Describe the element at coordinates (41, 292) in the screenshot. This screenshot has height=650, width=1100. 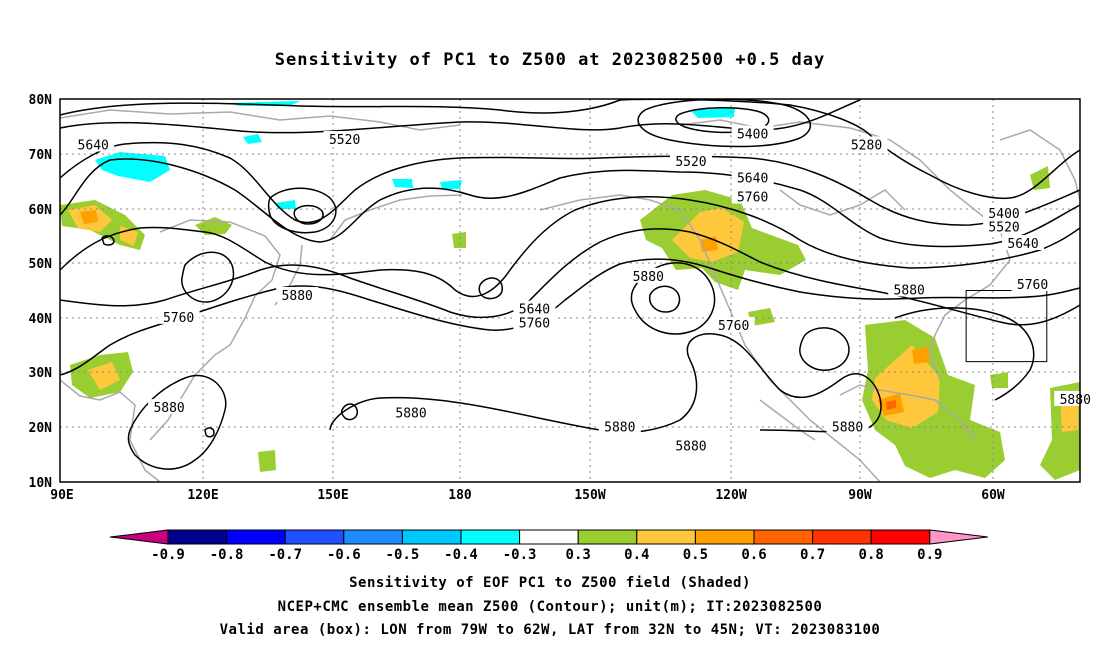
I see `lat-tick-labels: 80N 70N 60N 50N 40N 30N 20N 10N` at that location.